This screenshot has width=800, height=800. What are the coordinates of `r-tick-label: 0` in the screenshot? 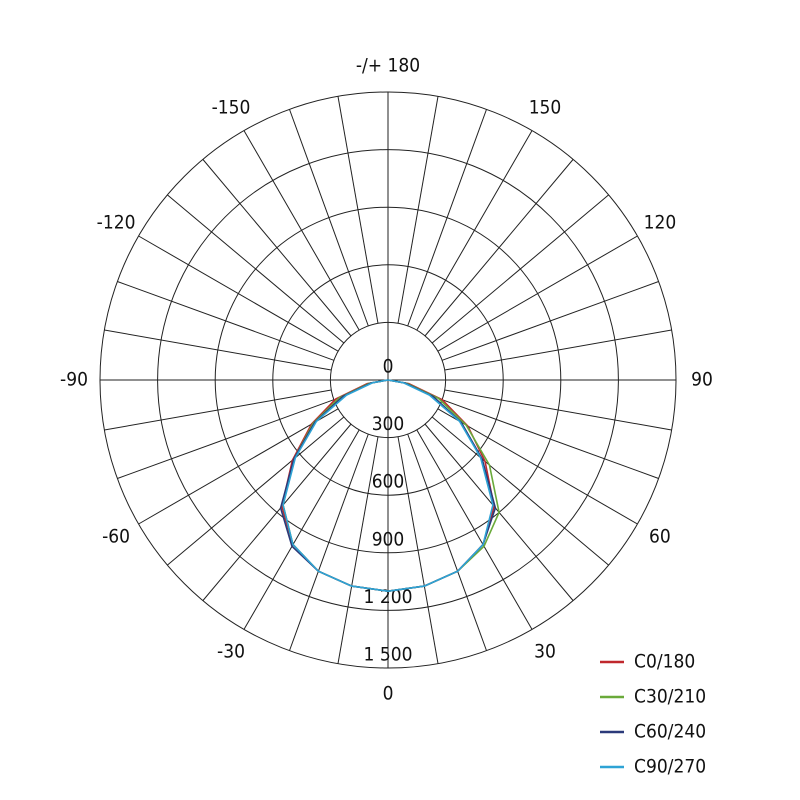 It's located at (388, 367).